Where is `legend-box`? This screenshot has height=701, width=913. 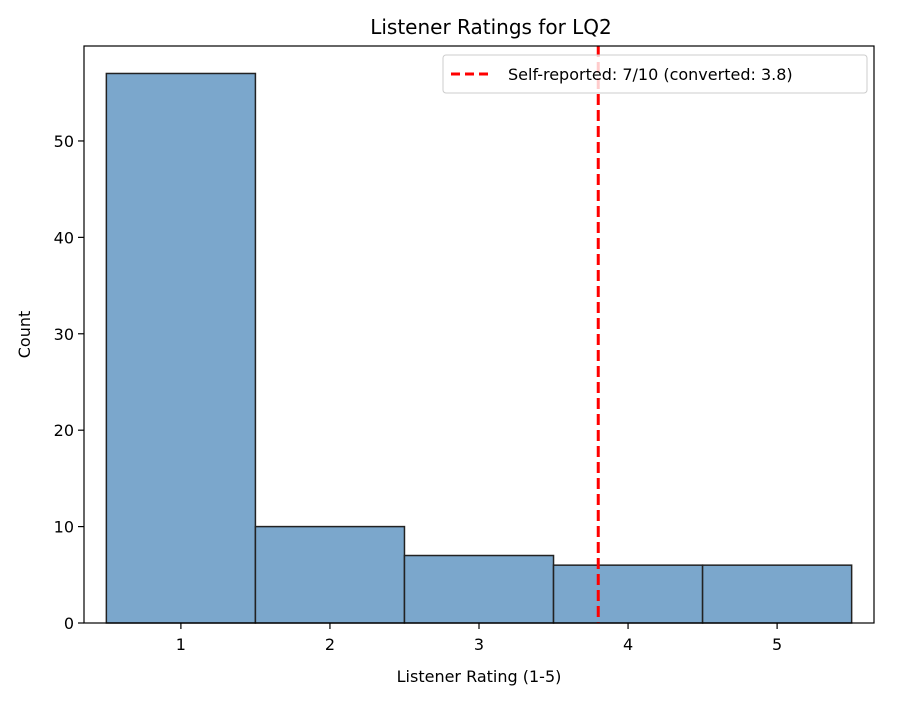
legend-box is located at coordinates (655, 74).